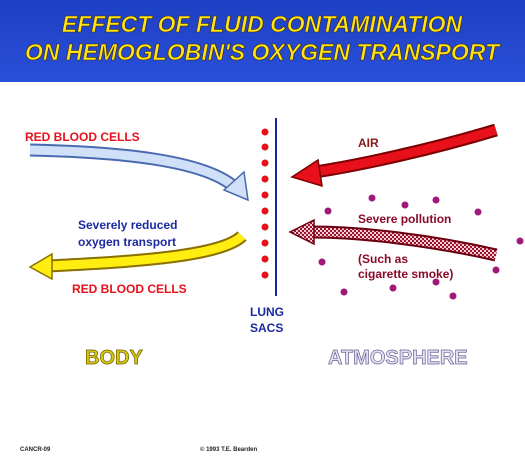  Describe the element at coordinates (265, 203) in the screenshot. I see `red-cells` at that location.